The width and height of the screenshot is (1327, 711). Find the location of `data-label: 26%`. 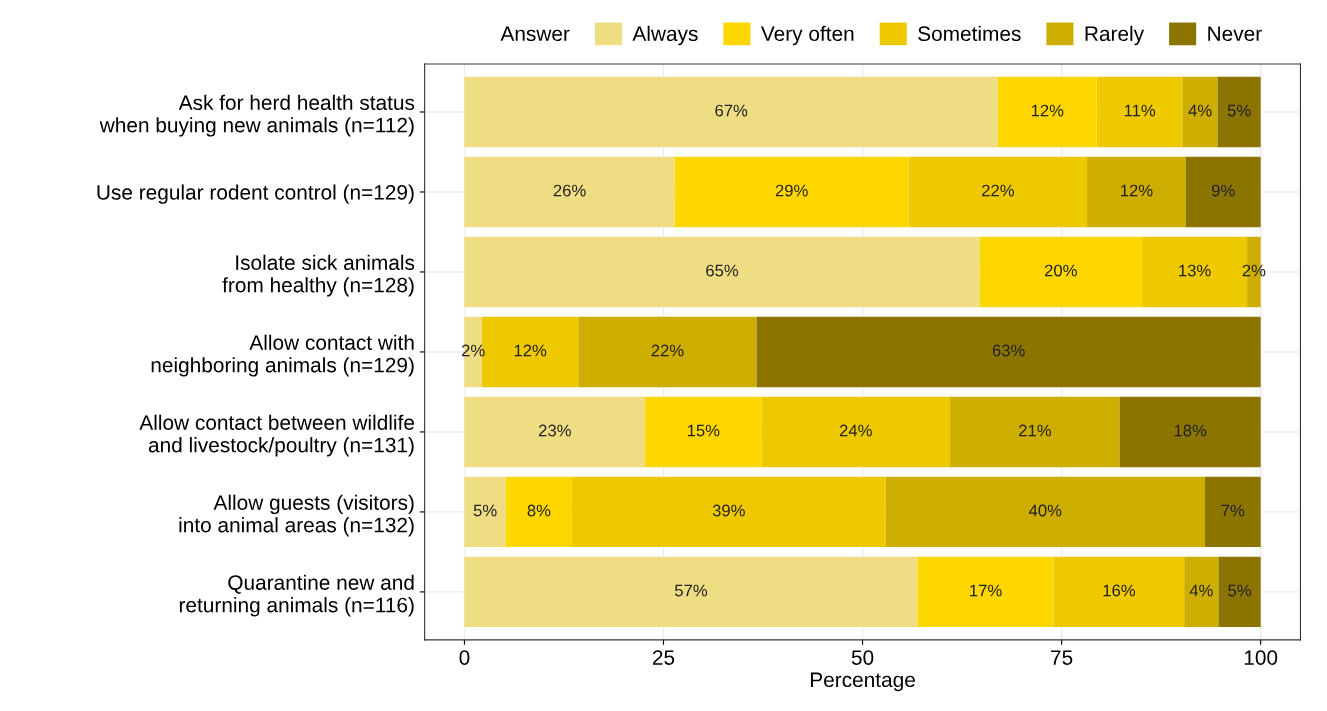

data-label: 26% is located at coordinates (569, 190).